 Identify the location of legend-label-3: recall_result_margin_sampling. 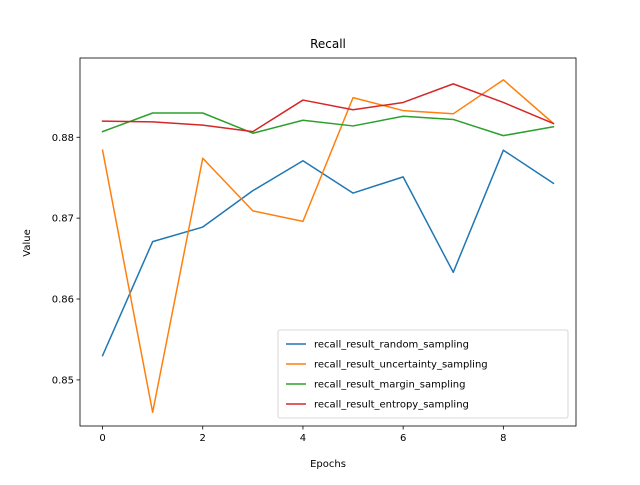
(389, 385).